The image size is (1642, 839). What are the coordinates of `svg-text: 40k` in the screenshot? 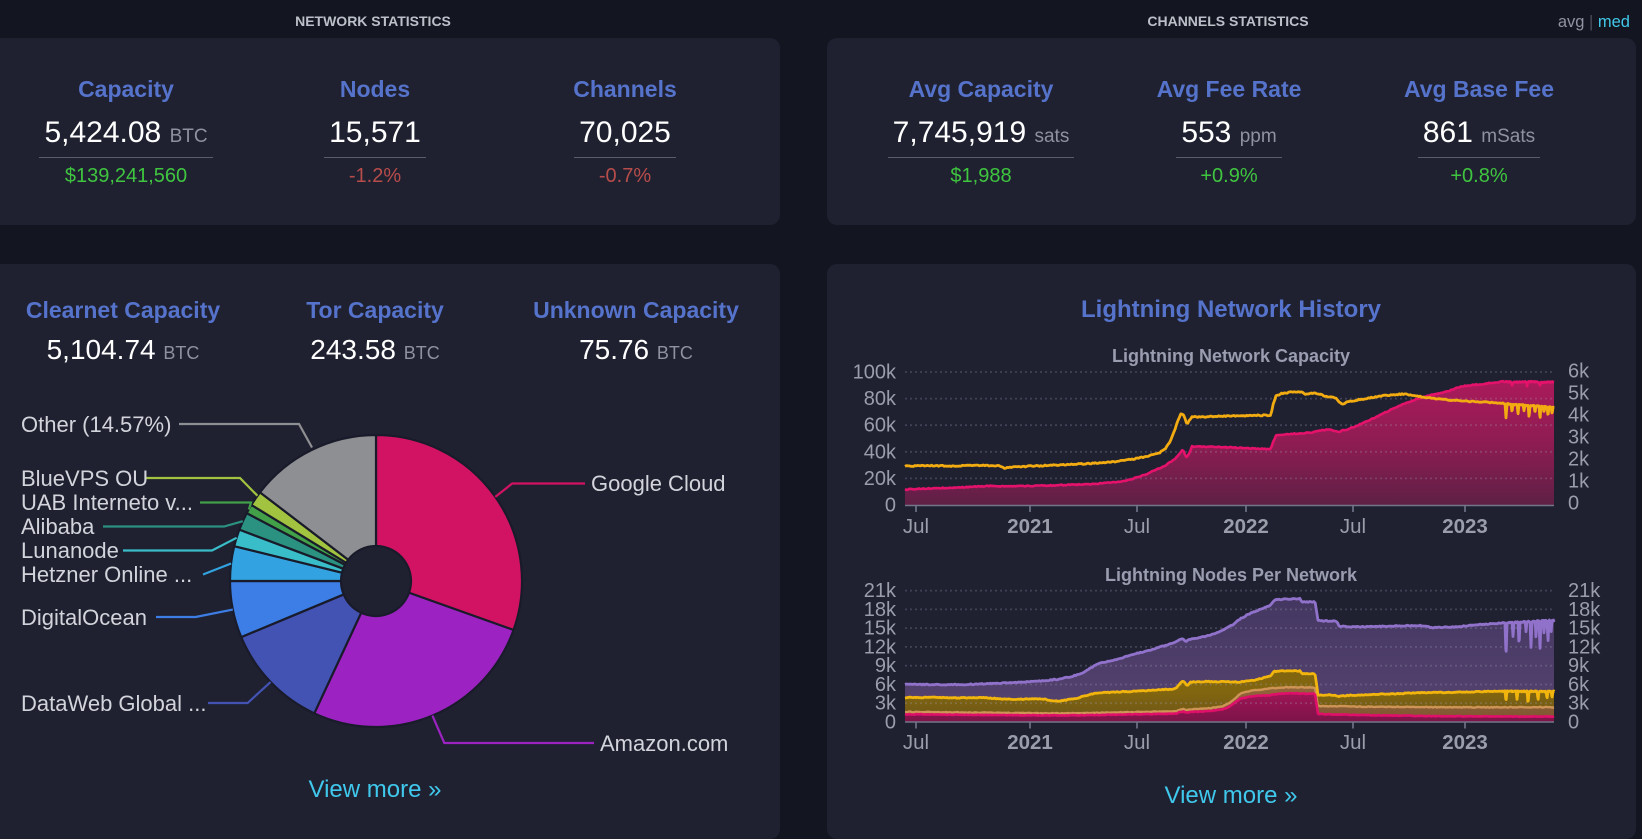 It's located at (880, 452).